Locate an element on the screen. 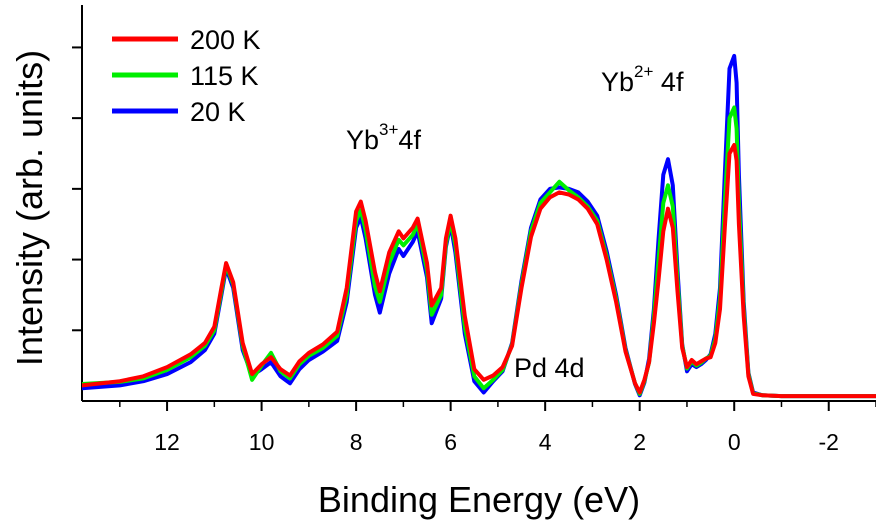 This screenshot has width=876, height=525. legend-label: 20 K is located at coordinates (218, 112).